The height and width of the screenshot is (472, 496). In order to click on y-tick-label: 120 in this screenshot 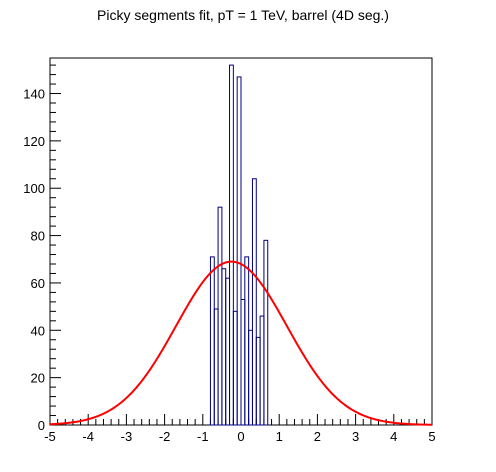, I will do `click(34, 141)`.